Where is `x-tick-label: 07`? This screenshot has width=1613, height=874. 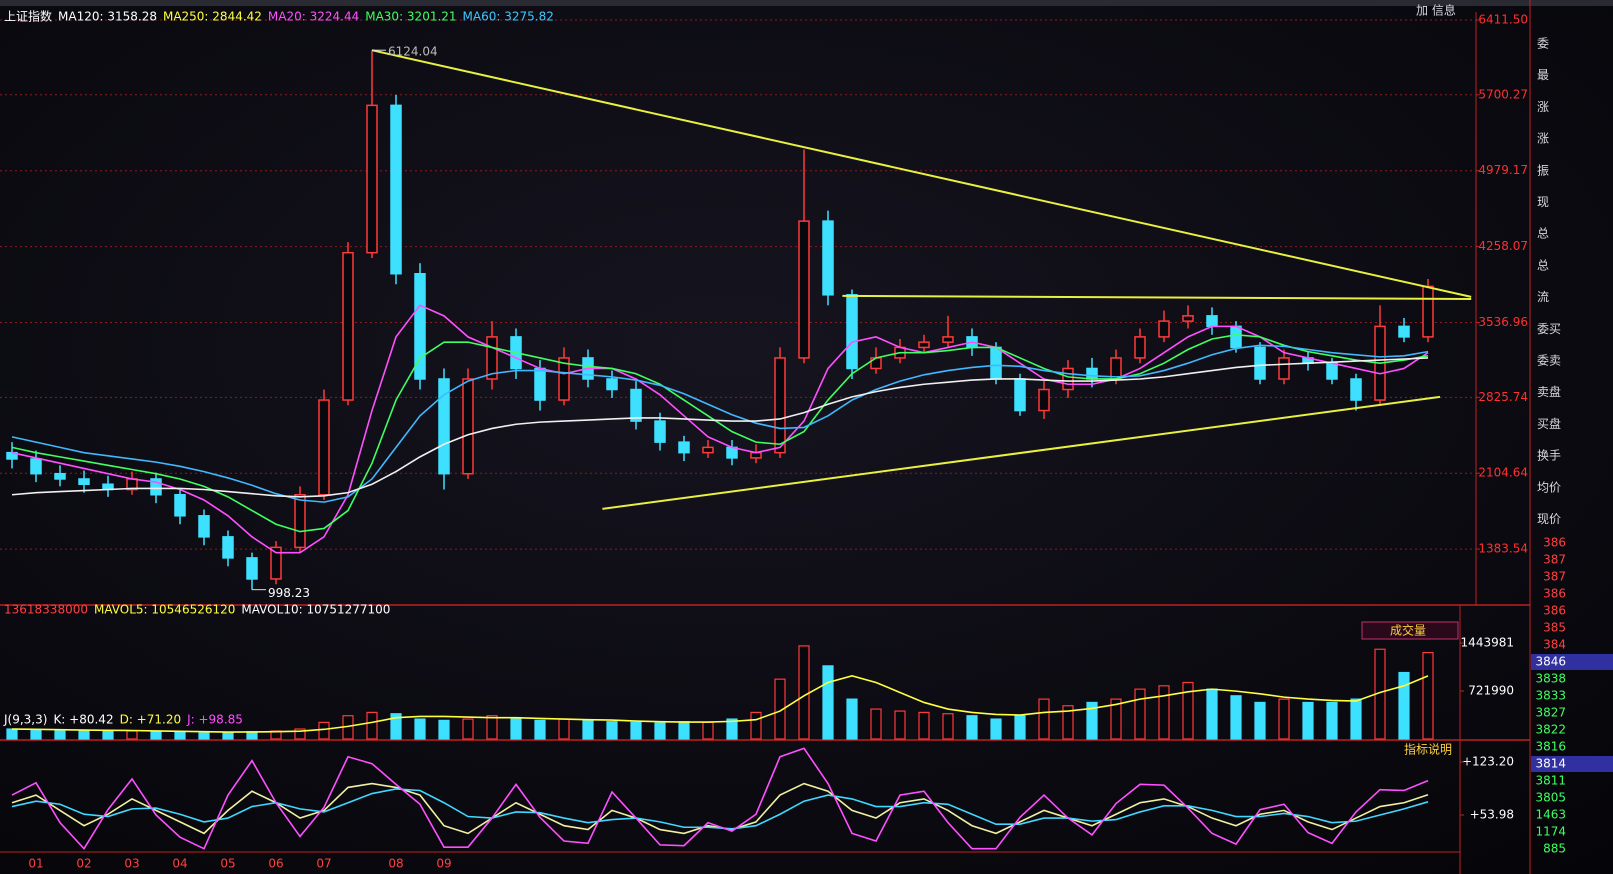 x-tick-label: 07 is located at coordinates (323, 864).